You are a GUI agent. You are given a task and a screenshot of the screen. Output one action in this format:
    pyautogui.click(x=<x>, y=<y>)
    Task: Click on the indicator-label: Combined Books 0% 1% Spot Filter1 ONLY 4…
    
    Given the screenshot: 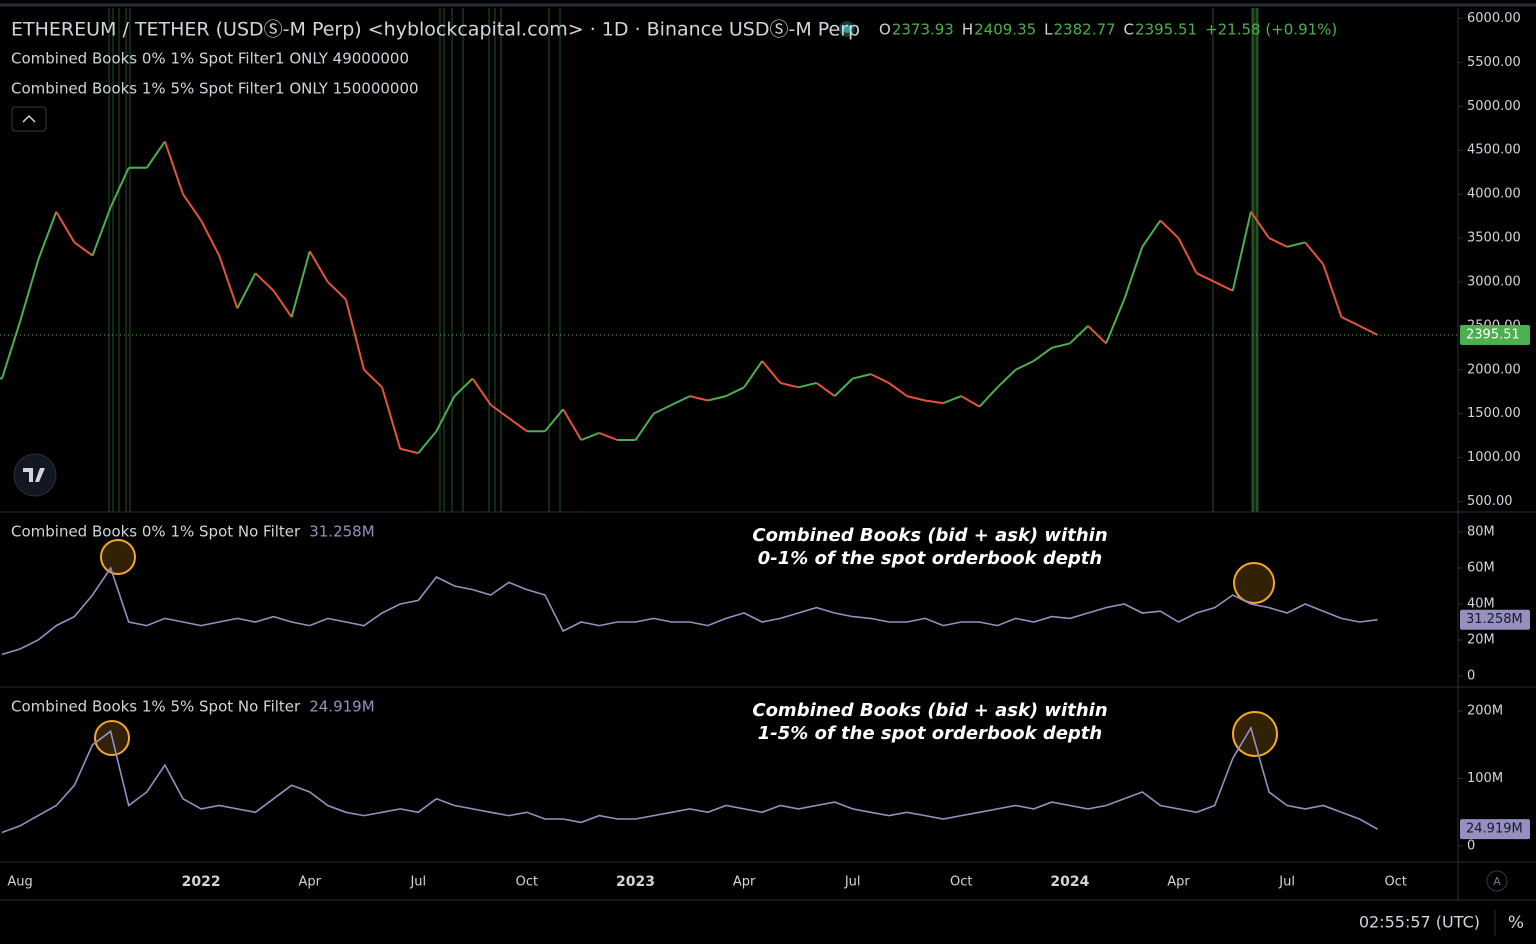 What is the action you would take?
    pyautogui.click(x=210, y=59)
    